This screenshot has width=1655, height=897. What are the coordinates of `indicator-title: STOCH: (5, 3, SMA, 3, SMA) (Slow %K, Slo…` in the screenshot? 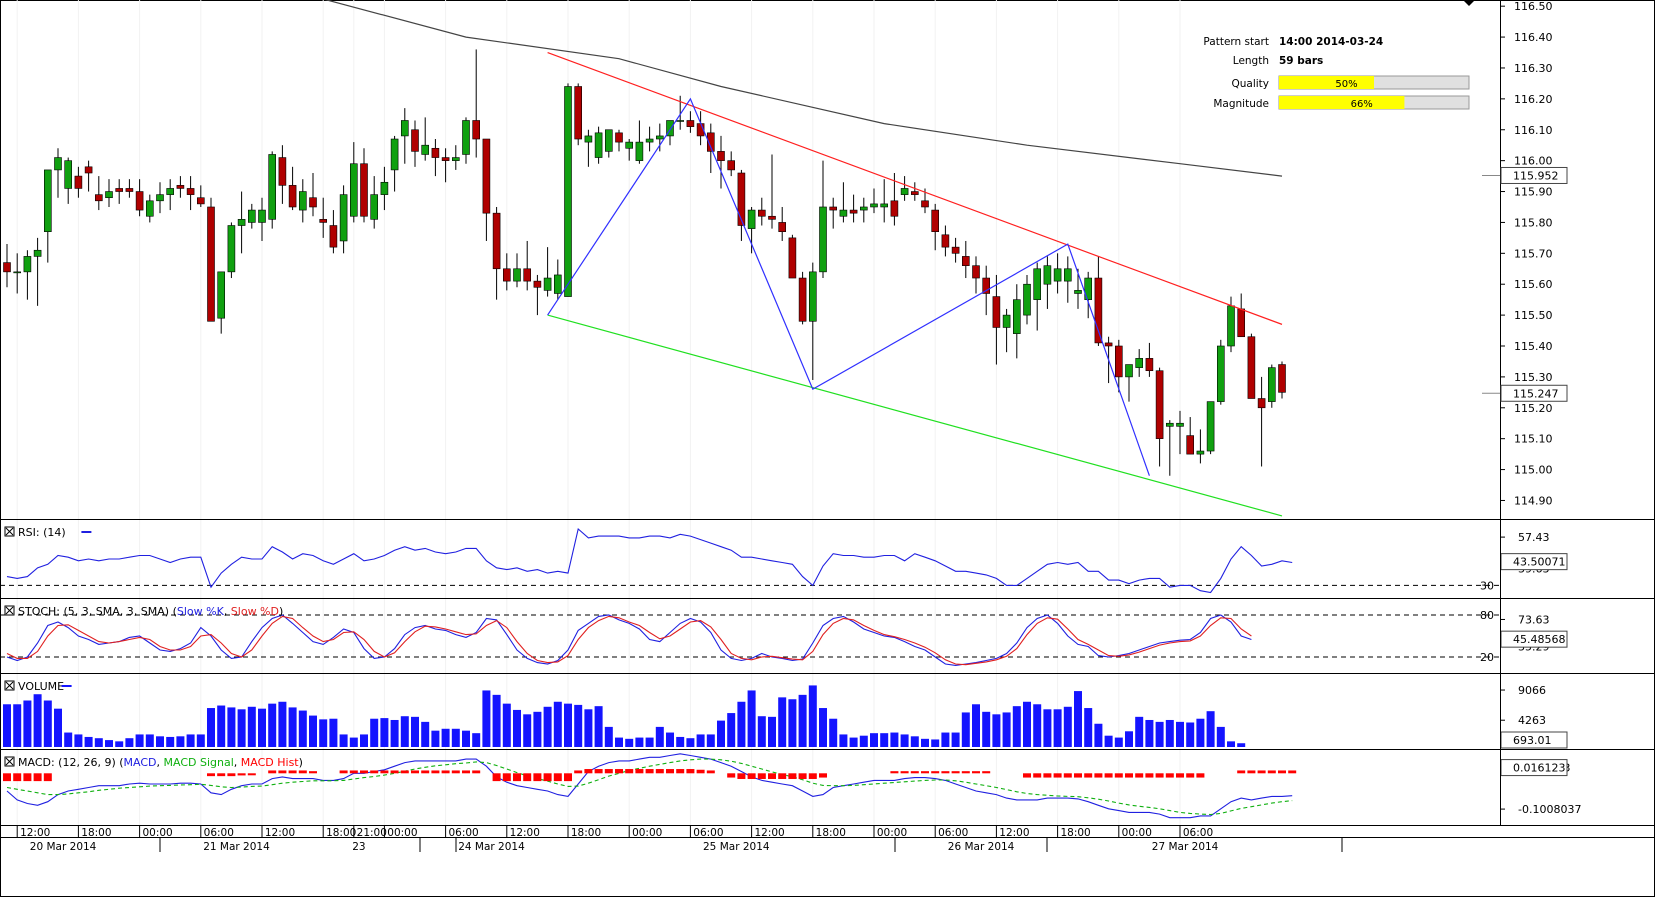 It's located at (143, 611).